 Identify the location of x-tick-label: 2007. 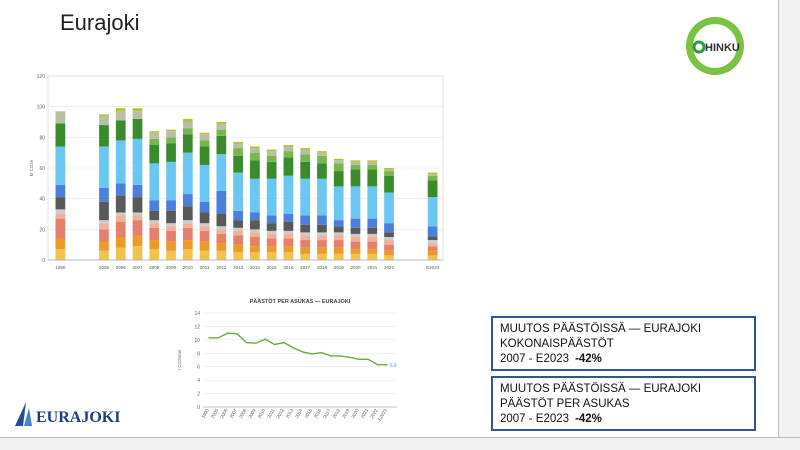
(234, 414).